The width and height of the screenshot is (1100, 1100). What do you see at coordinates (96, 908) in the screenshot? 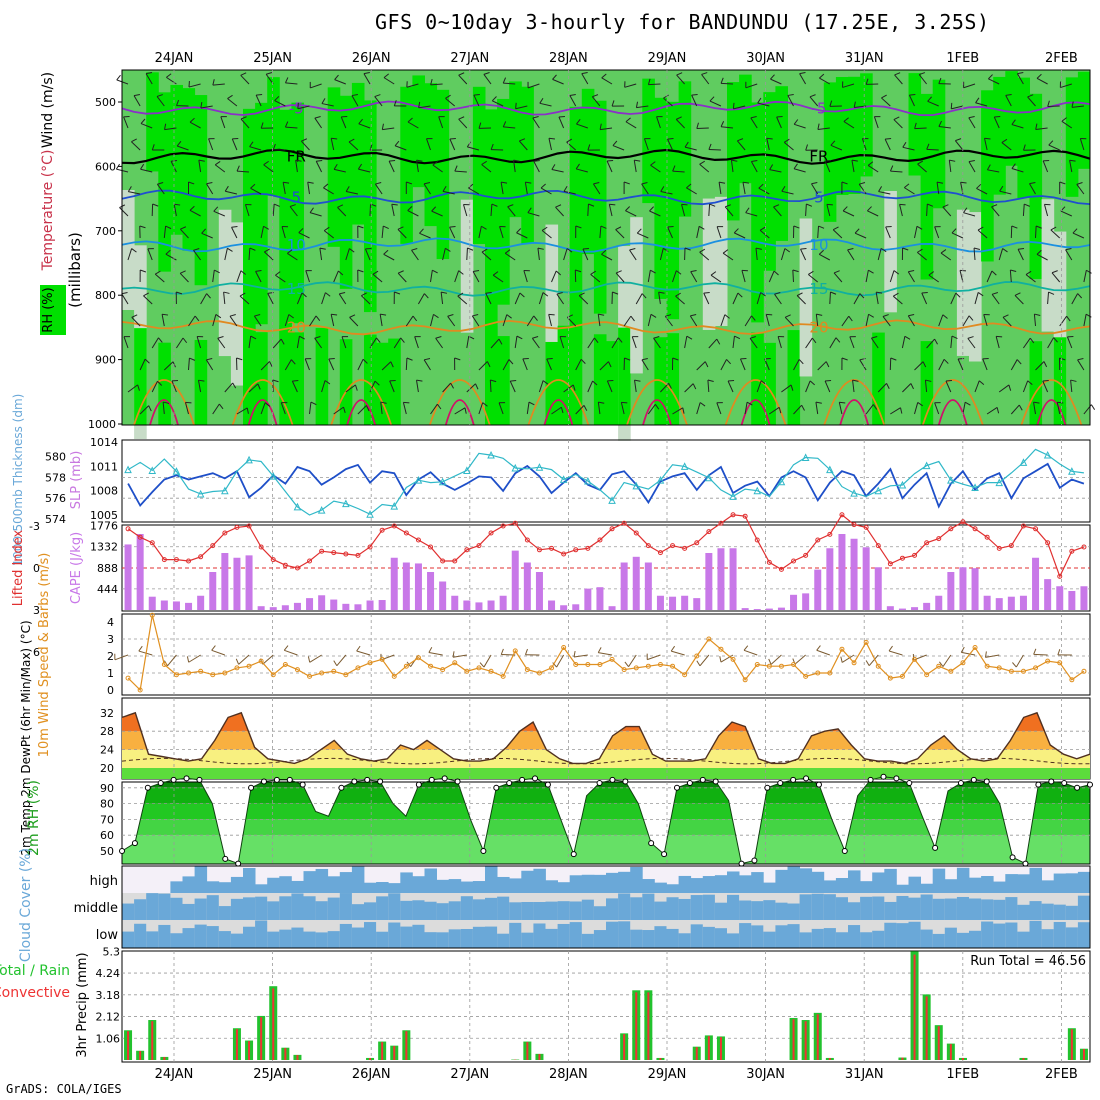
I see `cloud-level-label: middle` at bounding box center [96, 908].